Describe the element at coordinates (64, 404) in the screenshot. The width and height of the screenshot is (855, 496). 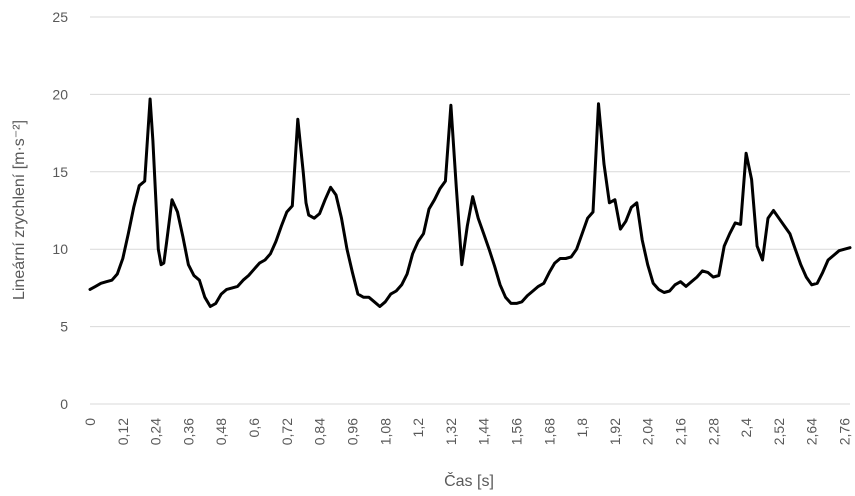
I see `y-tick-label: 0` at that location.